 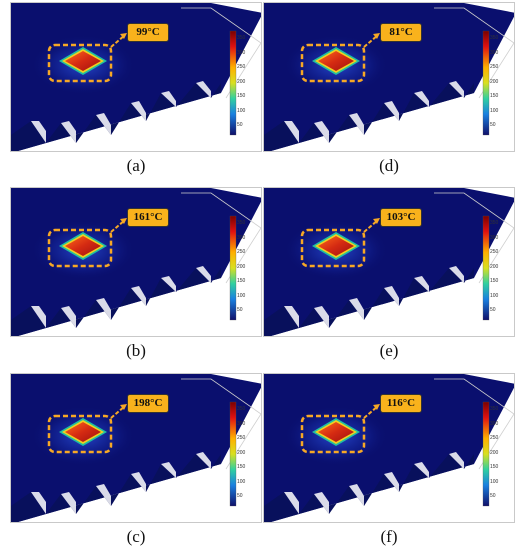 What do you see at coordinates (136, 165) in the screenshot?
I see `panel-caption: (a)` at bounding box center [136, 165].